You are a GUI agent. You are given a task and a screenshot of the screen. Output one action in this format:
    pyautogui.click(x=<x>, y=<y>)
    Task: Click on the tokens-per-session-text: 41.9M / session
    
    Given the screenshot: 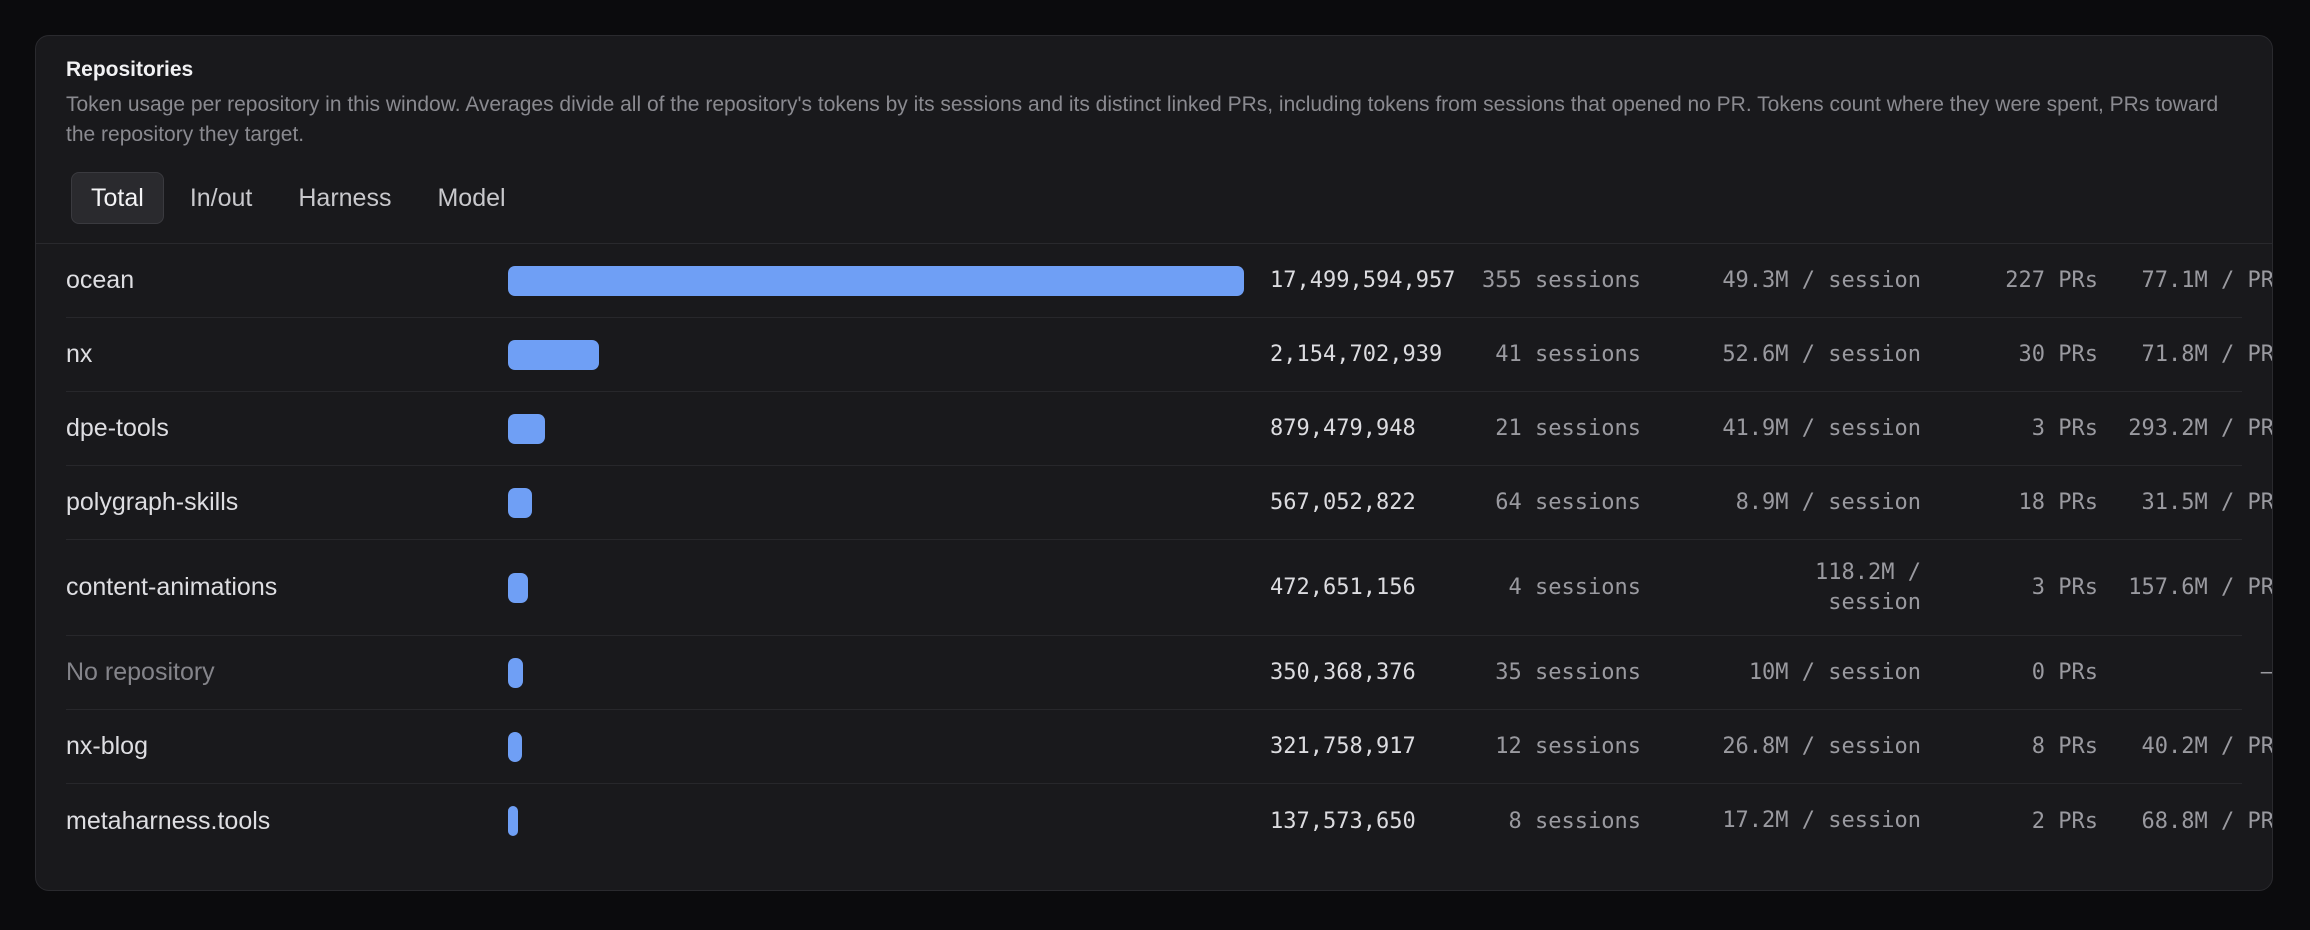 What is the action you would take?
    pyautogui.click(x=1821, y=428)
    